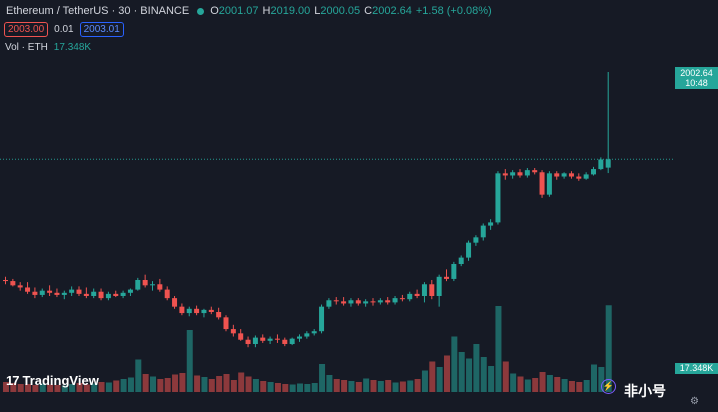  What do you see at coordinates (26, 29) in the screenshot?
I see `sell-button: 2003.00` at bounding box center [26, 29].